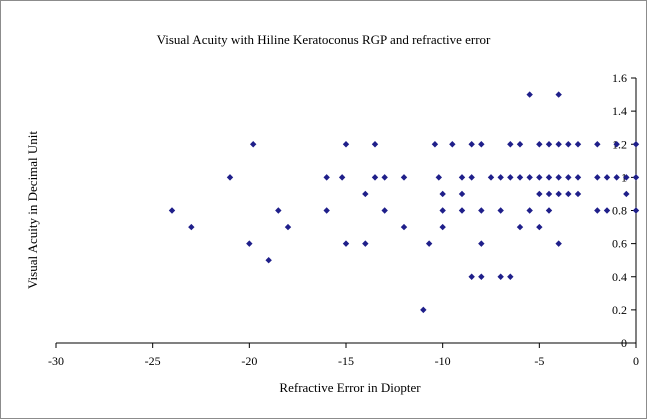 The height and width of the screenshot is (419, 647). Describe the element at coordinates (619, 111) in the screenshot. I see `y-tick-label: 1.4` at that location.